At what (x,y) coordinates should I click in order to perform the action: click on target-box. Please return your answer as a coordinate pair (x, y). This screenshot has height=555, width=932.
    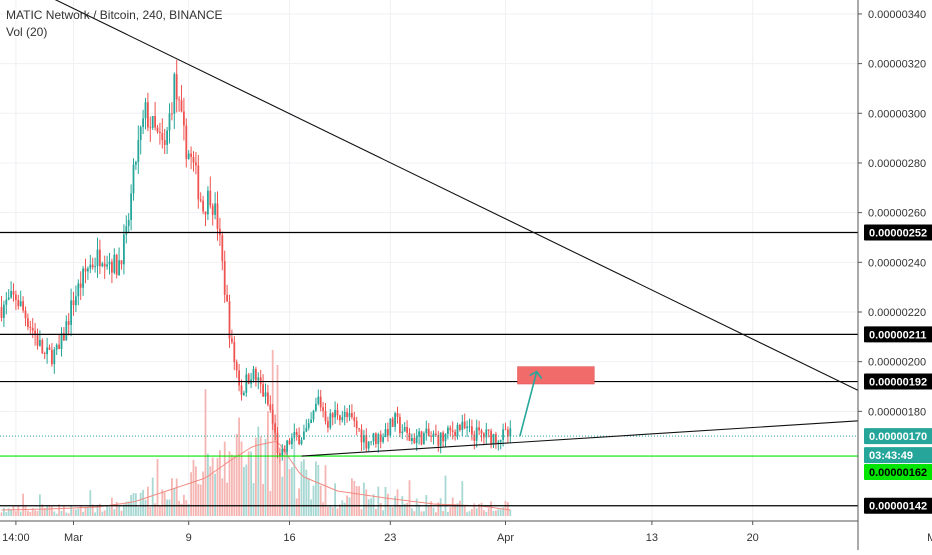
    Looking at the image, I should click on (556, 375).